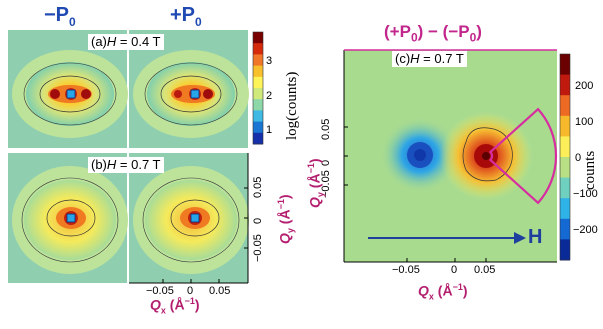 The image size is (603, 329). Describe the element at coordinates (68, 218) in the screenshot. I see `panel-b-minus` at that location.